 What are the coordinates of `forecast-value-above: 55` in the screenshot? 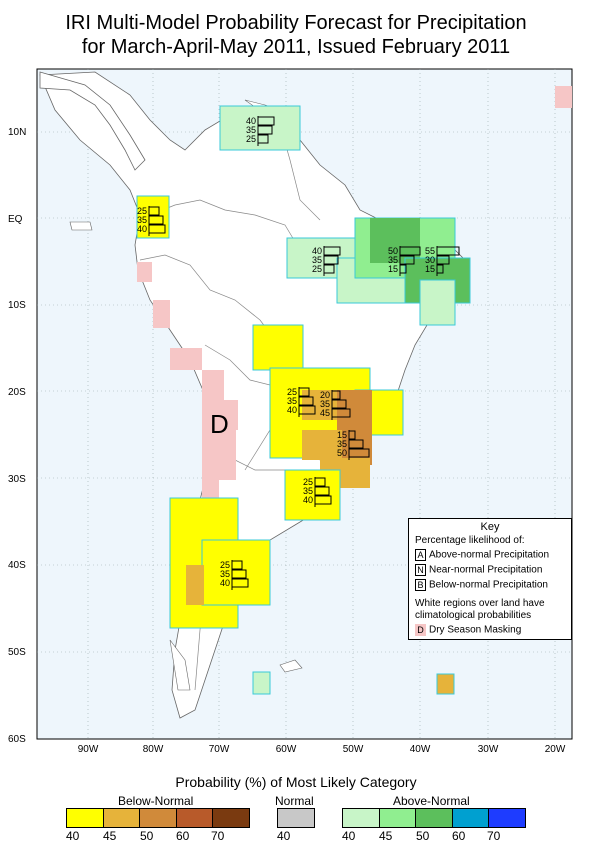 It's located at (430, 251).